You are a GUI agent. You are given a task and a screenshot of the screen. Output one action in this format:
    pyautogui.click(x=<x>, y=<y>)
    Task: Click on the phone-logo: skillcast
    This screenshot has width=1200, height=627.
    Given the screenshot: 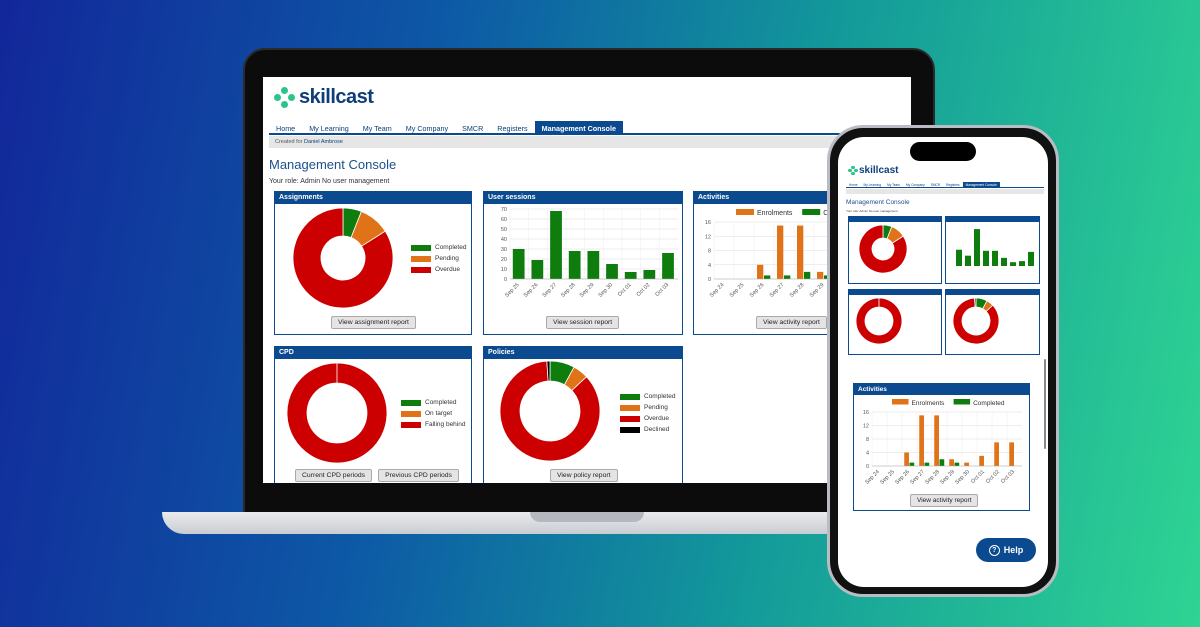 What is the action you would take?
    pyautogui.click(x=873, y=170)
    